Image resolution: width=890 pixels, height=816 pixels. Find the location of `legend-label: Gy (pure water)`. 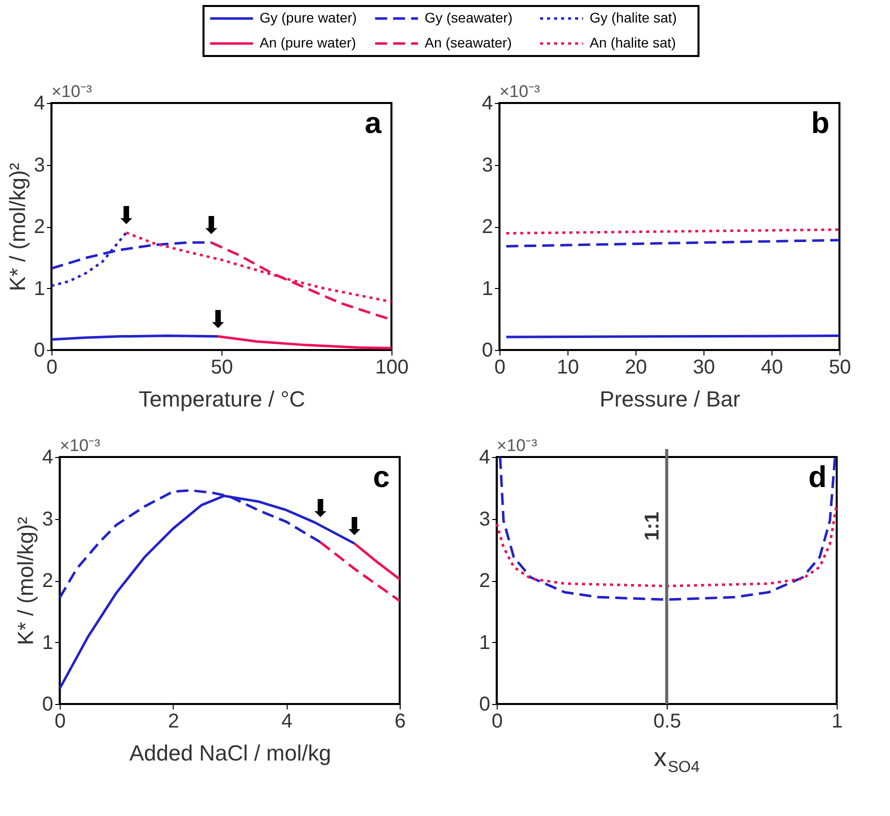

legend-label: Gy (pure water) is located at coordinates (308, 18).